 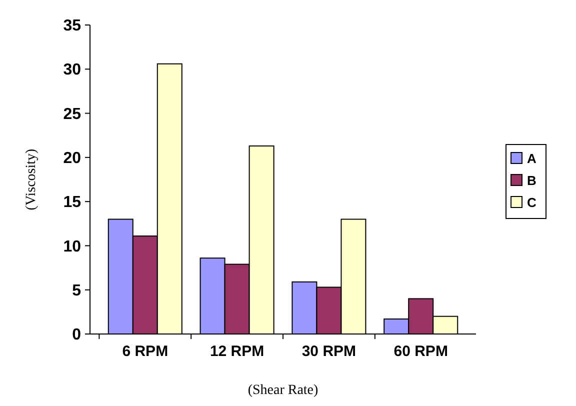 I want to click on x-tick-label: 60 RPM, so click(x=421, y=351).